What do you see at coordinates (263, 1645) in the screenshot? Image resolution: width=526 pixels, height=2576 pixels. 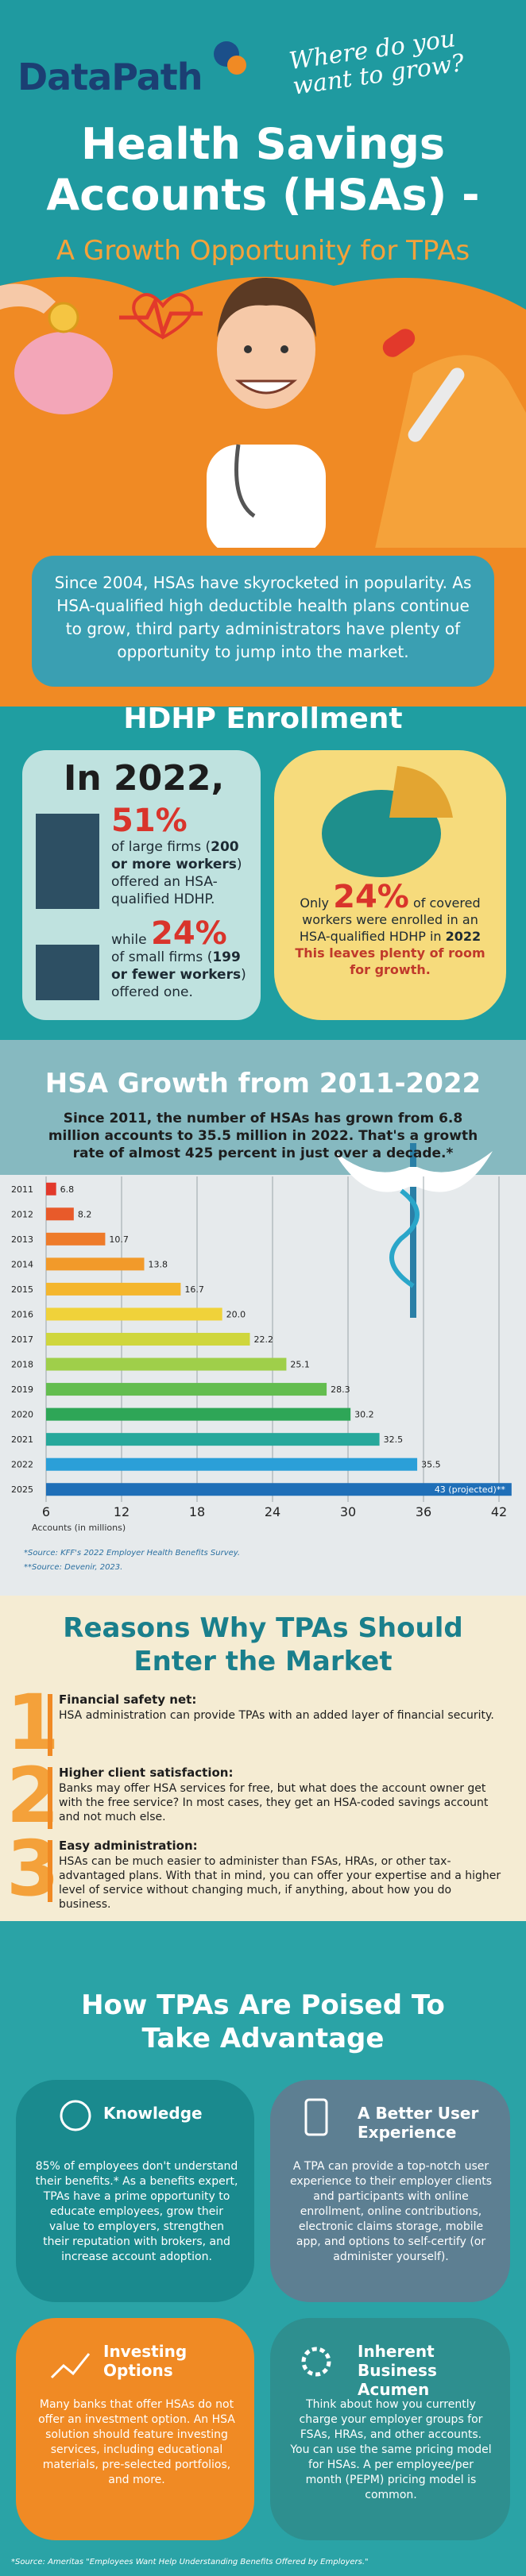 I see `section-heading: Reasons Why TPAs Should Enter the Market` at bounding box center [263, 1645].